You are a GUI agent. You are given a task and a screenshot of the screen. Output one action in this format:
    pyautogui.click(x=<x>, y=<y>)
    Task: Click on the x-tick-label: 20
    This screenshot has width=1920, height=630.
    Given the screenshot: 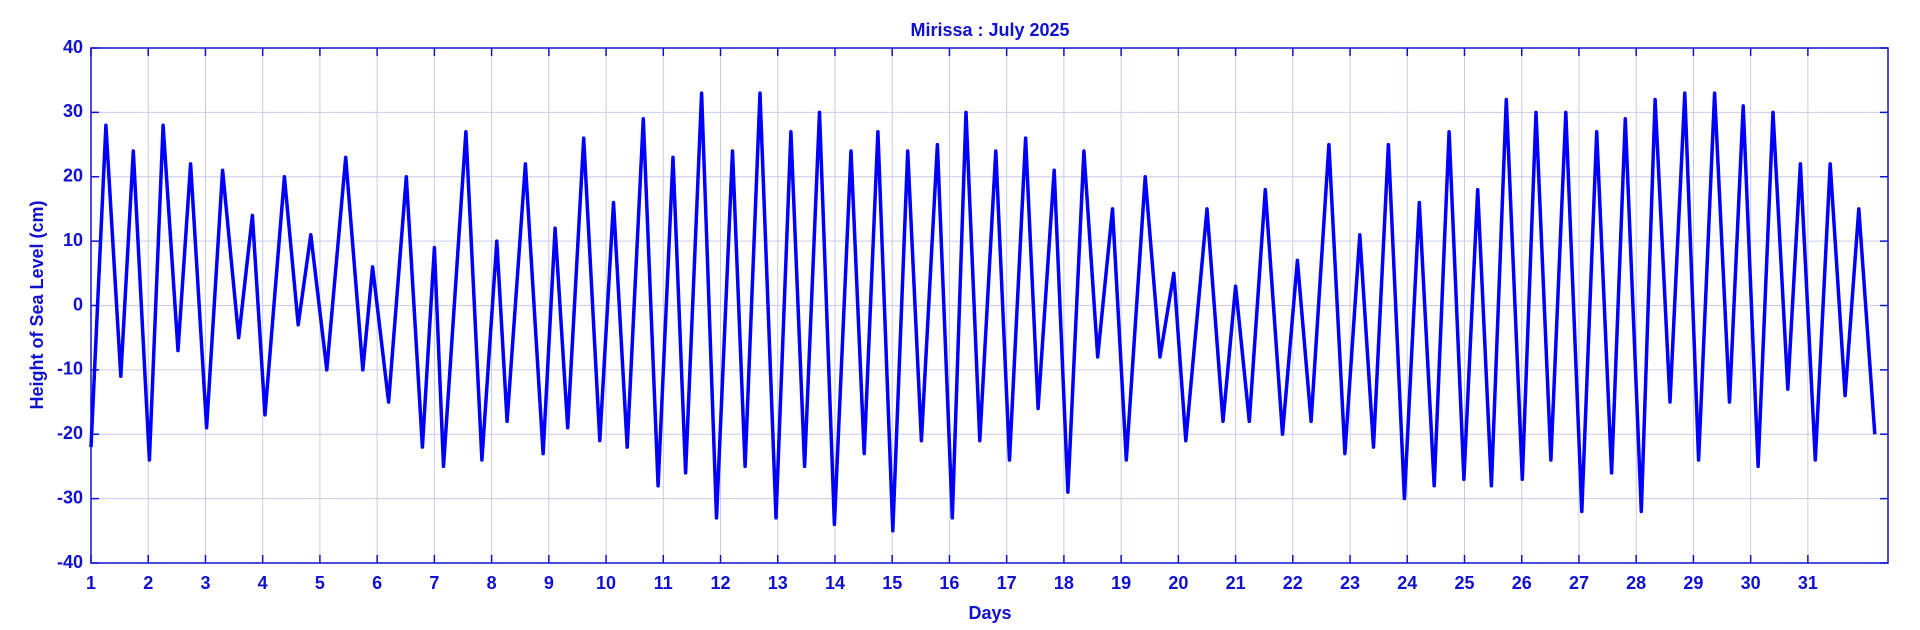 What is the action you would take?
    pyautogui.click(x=1178, y=583)
    